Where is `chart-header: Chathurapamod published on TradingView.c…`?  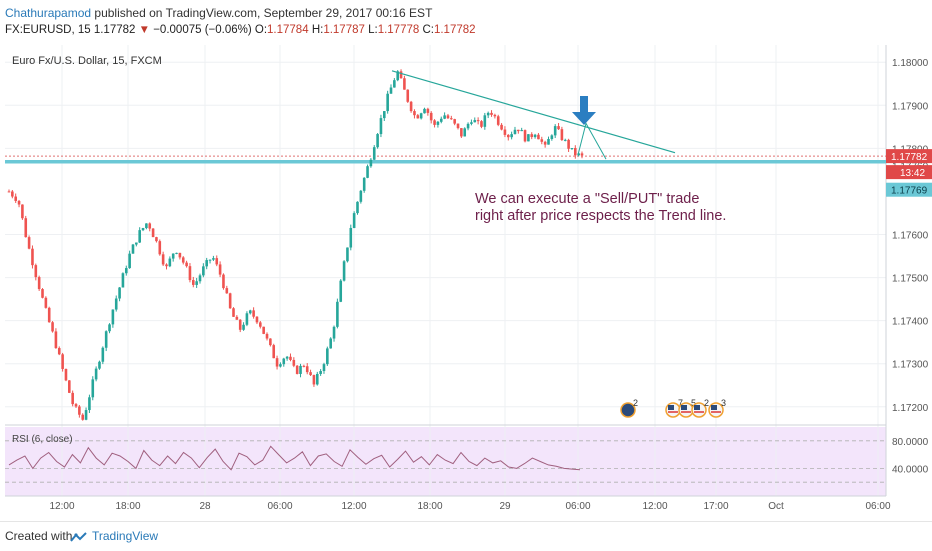
chart-header: Chathurapamod published on TradingView.c… is located at coordinates (466, 22).